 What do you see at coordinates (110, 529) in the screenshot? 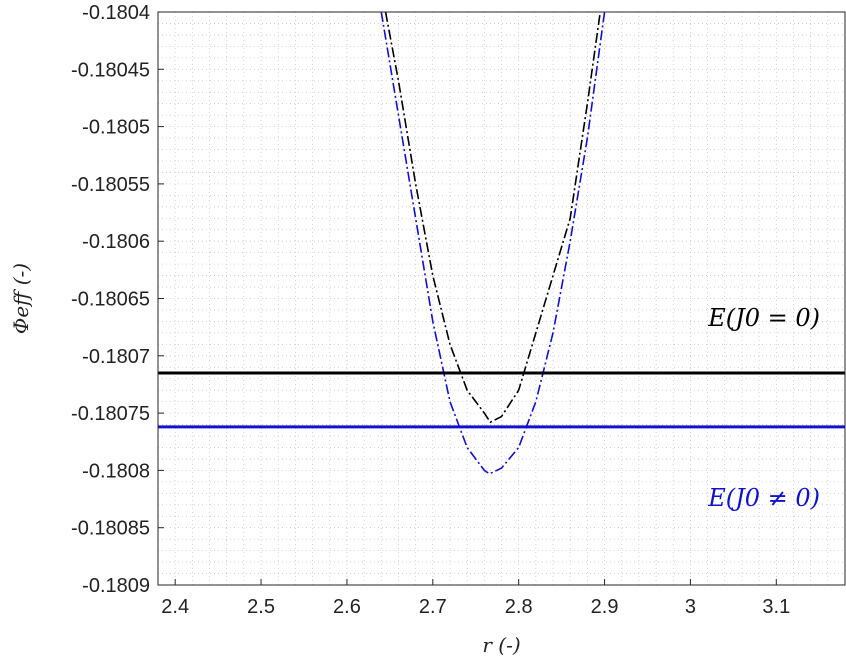
I see `y-tick-label: -0.18085` at bounding box center [110, 529].